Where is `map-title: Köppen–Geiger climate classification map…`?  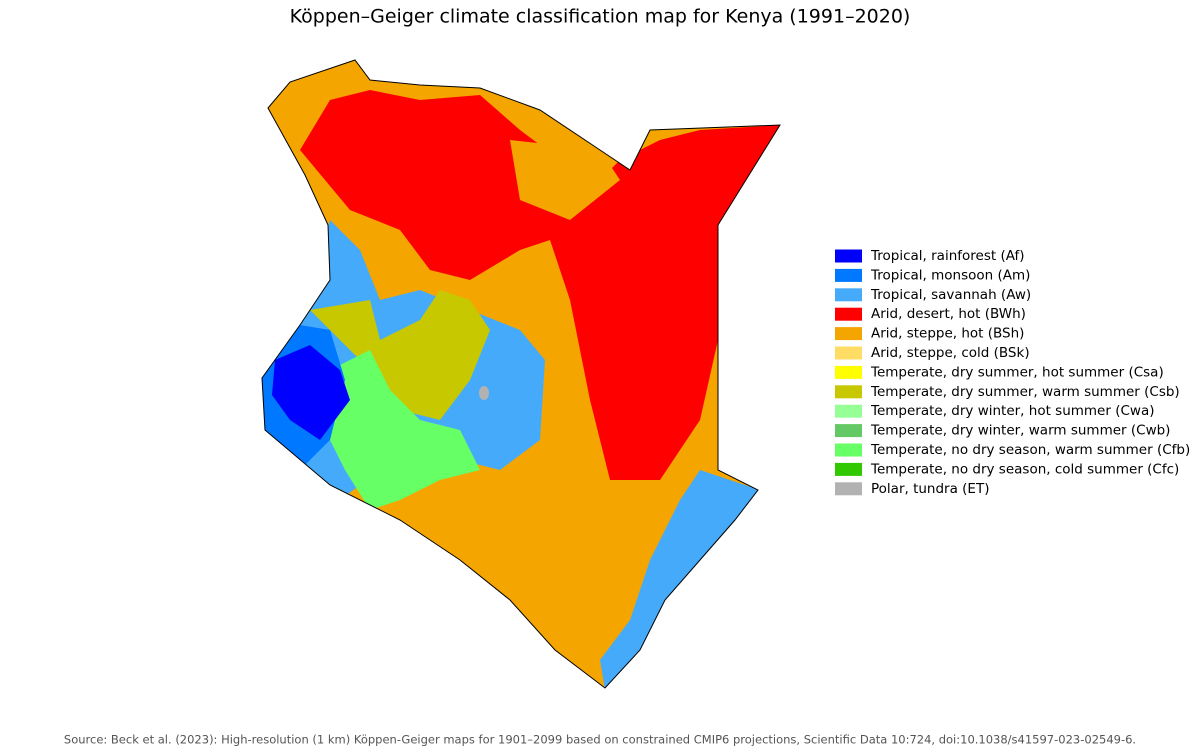 map-title: Köppen–Geiger climate classification map… is located at coordinates (600, 17).